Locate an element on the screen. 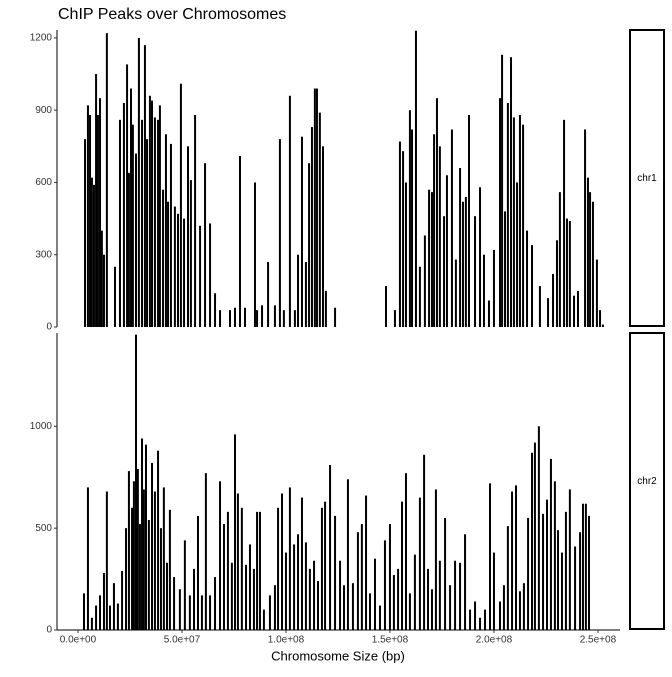 The image size is (672, 677). facet-strip is located at coordinates (647, 481).